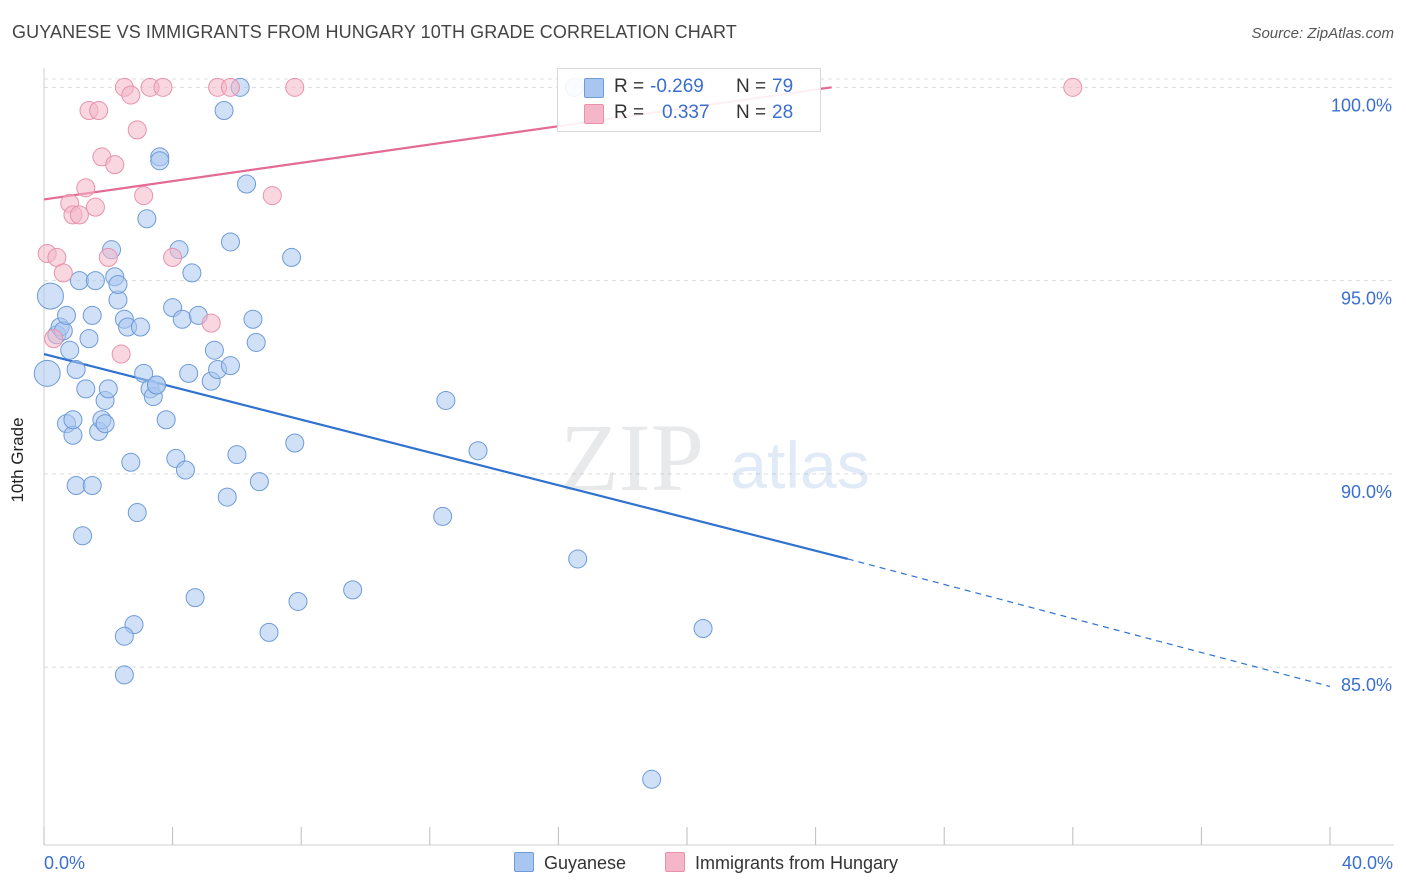 The image size is (1406, 892). Describe the element at coordinates (689, 100) in the screenshot. I see `stats-legend: R = -0.269 N = 79 R = 0.337 N = 28` at that location.